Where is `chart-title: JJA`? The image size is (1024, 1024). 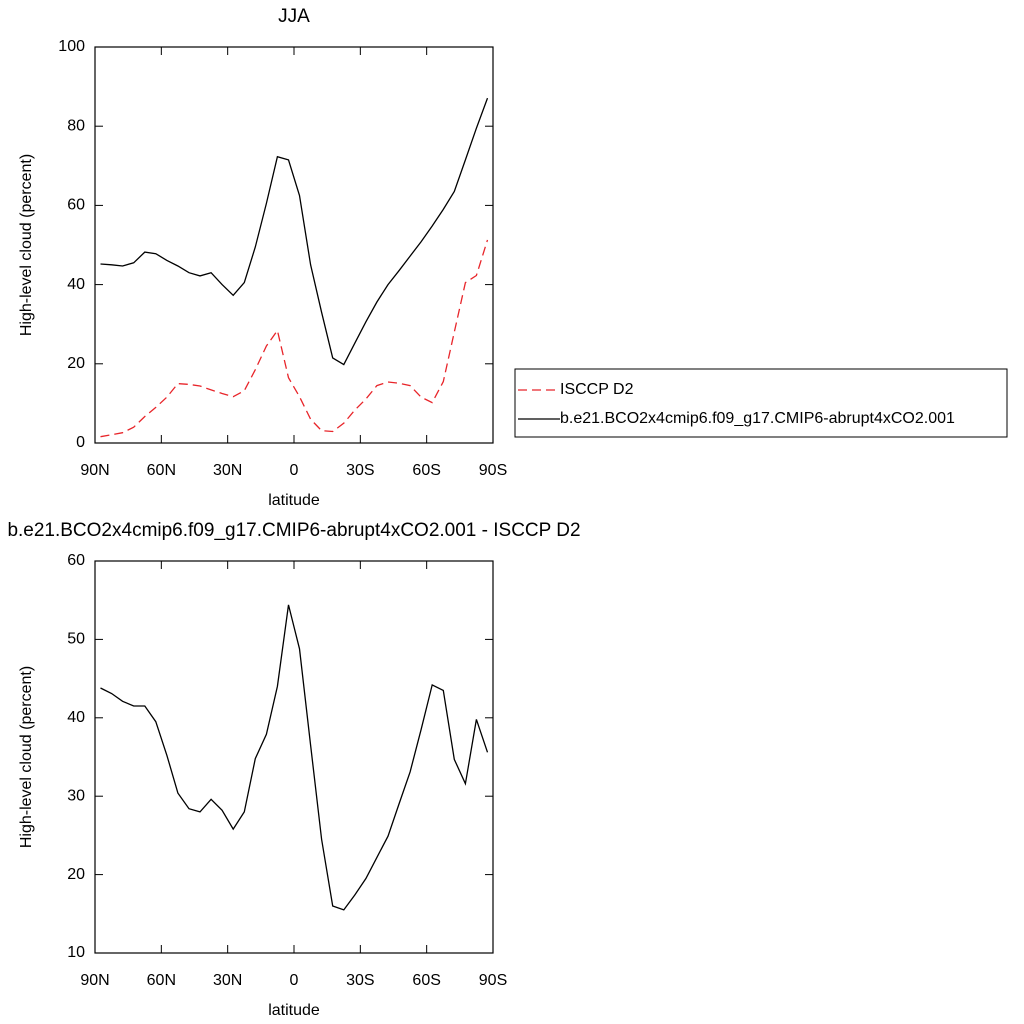 chart-title: JJA is located at coordinates (294, 16).